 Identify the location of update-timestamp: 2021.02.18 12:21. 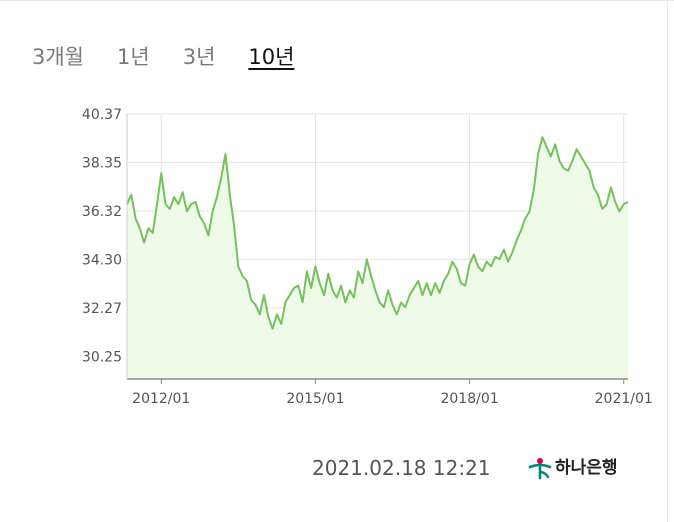
(401, 468).